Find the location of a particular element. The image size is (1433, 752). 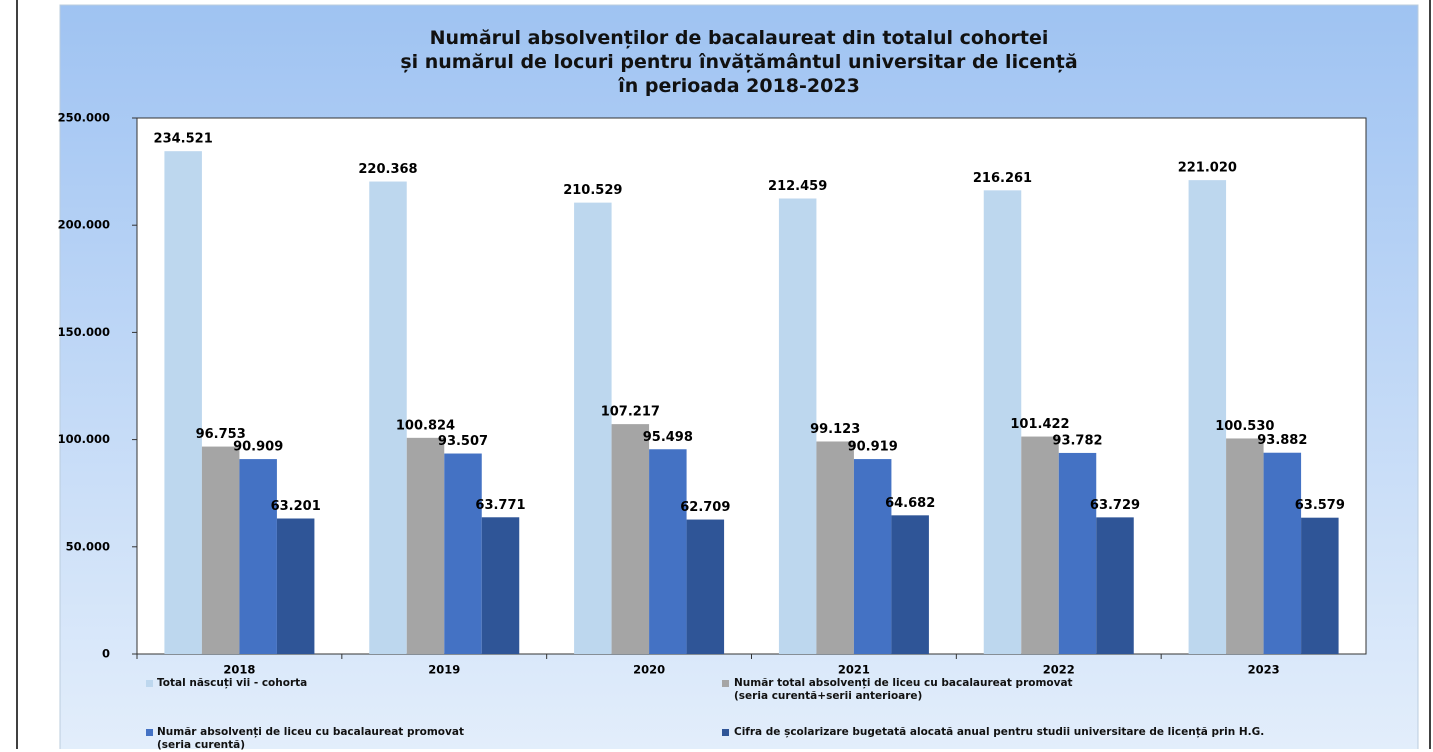

data-label: 90.919 is located at coordinates (873, 447).